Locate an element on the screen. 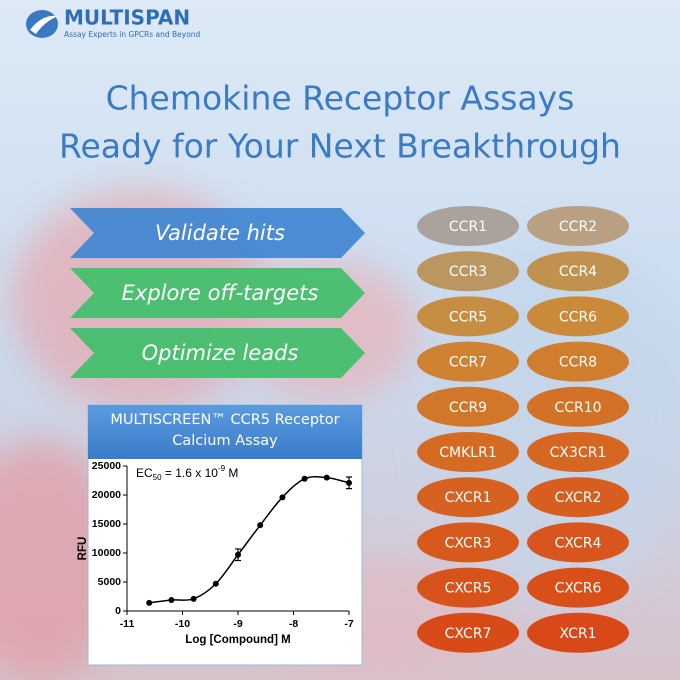 Image resolution: width=680 pixels, height=680 pixels. annotation-sup: -9 is located at coordinates (222, 468).